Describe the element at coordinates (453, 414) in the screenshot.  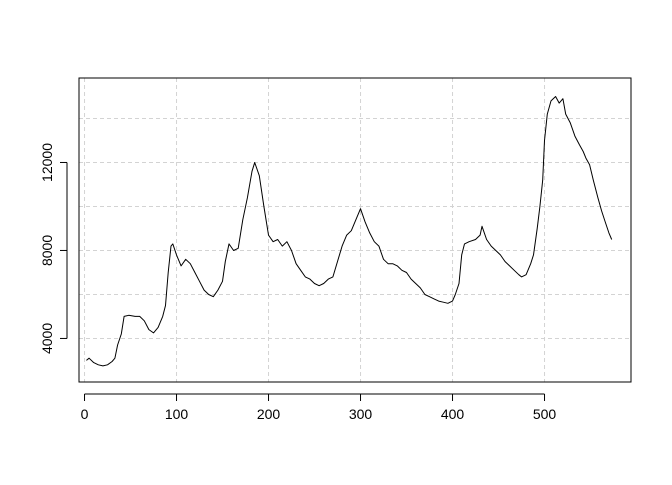
I see `x-tick-label-4: 400` at that location.